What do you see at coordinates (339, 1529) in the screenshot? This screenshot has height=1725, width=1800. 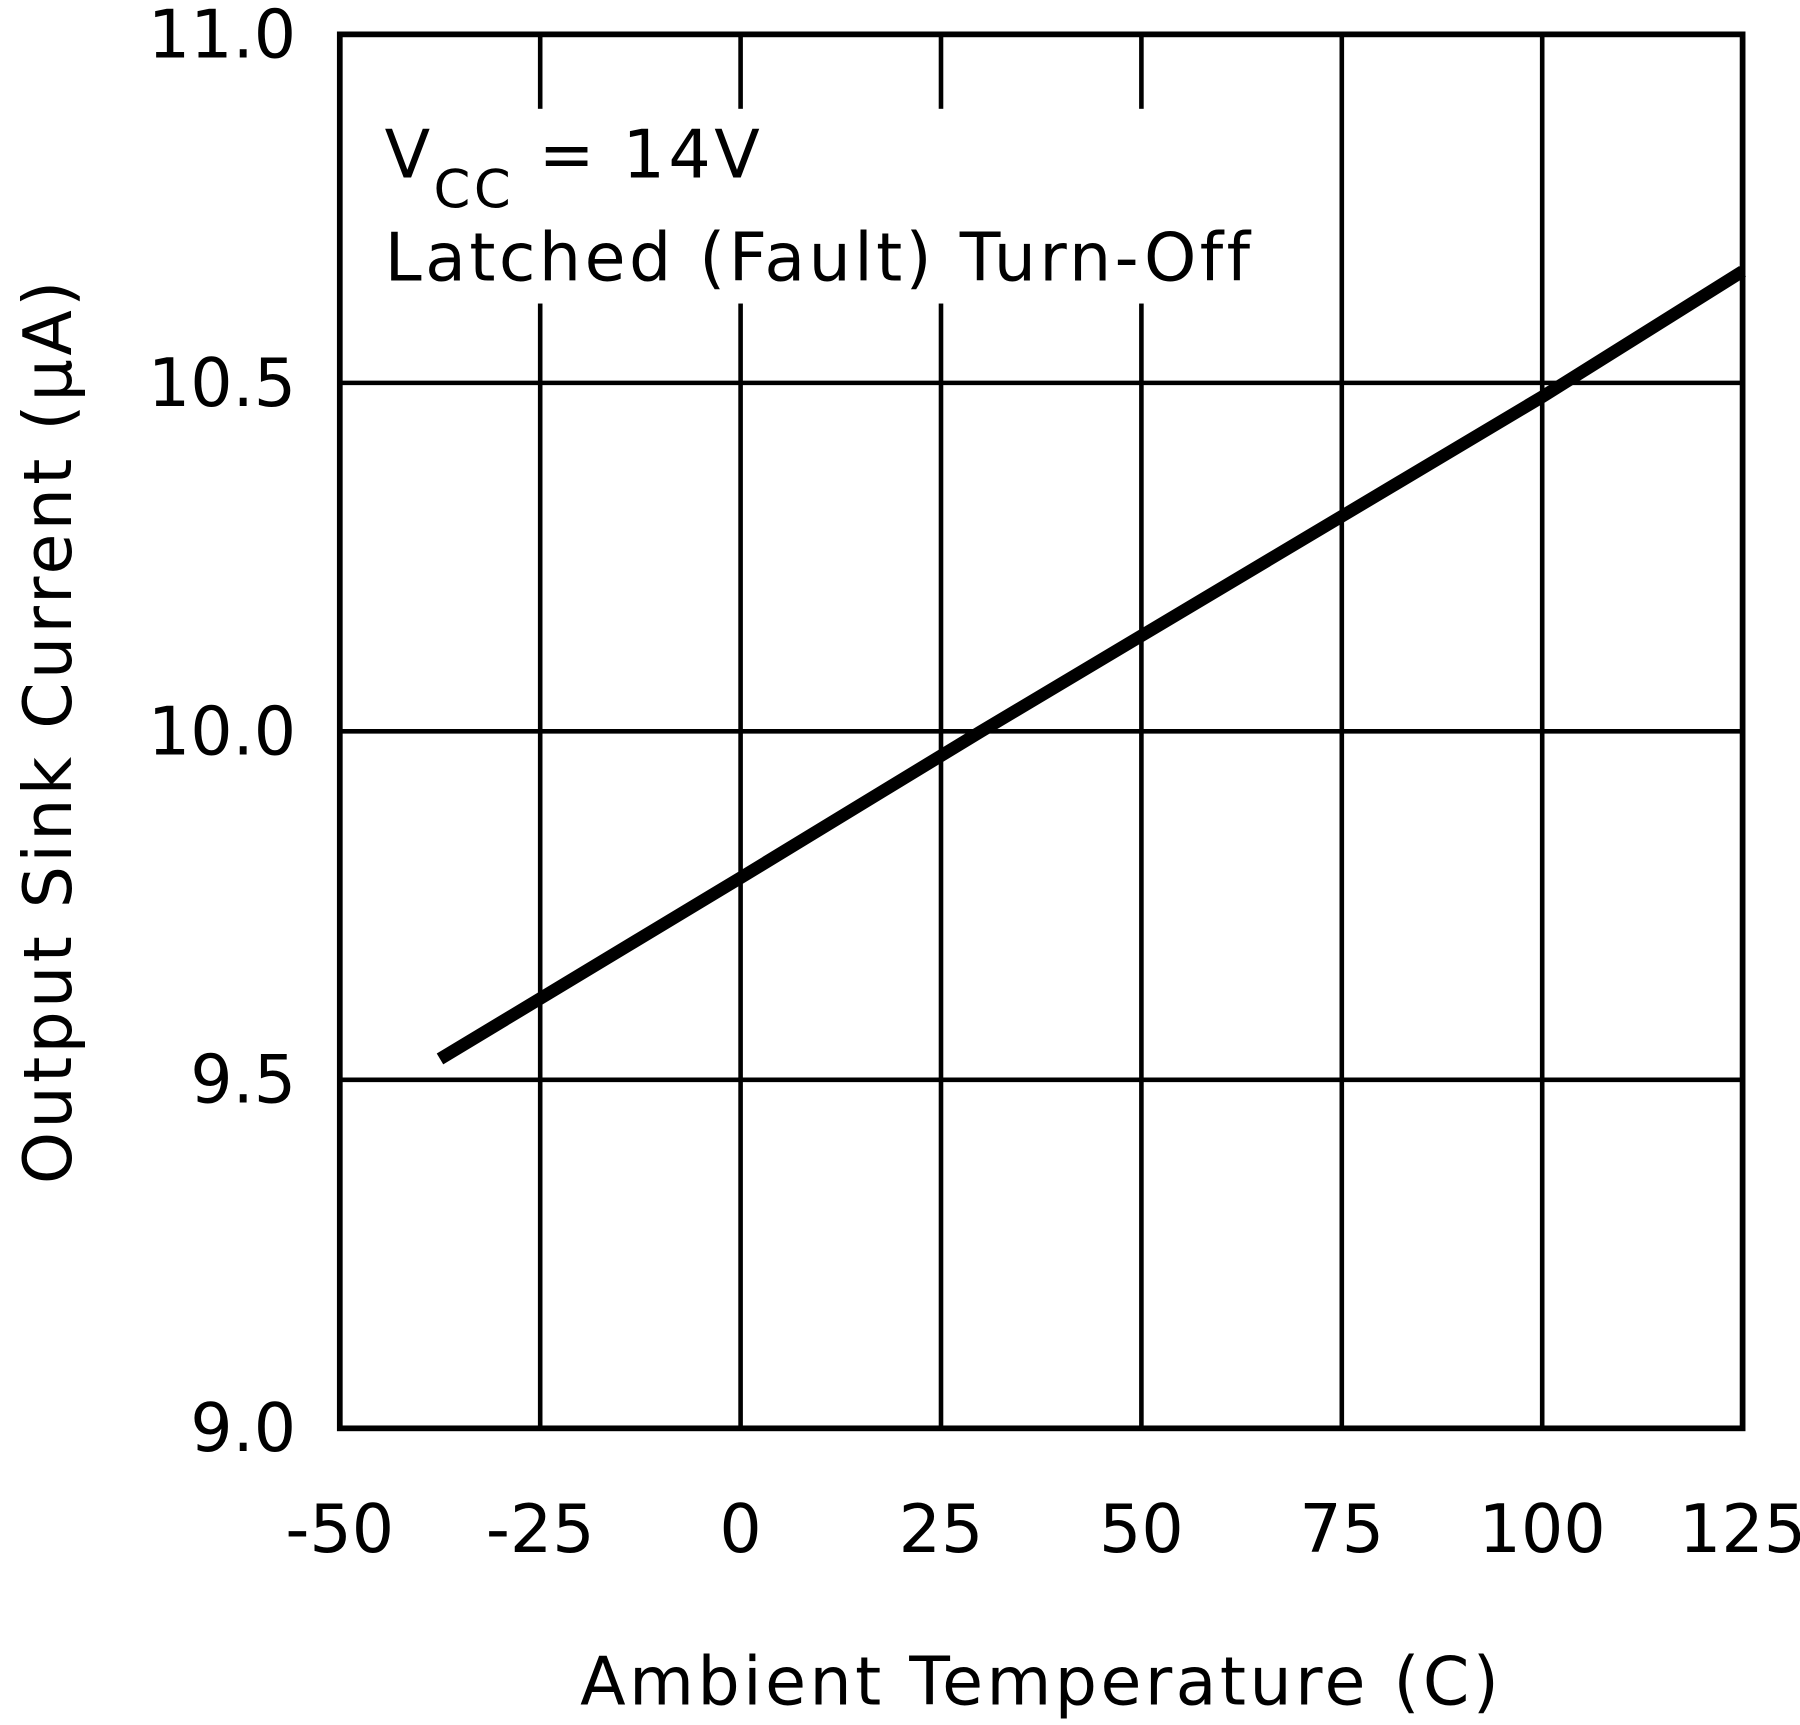 I see `x-tick-label: -50` at bounding box center [339, 1529].